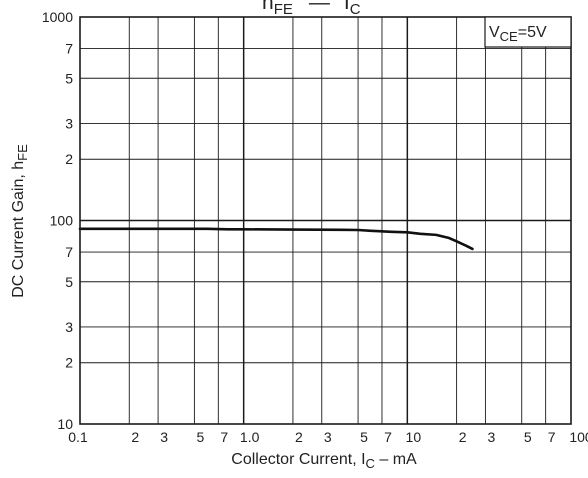  What do you see at coordinates (532, 32) in the screenshot?
I see `condition-suffix: =5V` at bounding box center [532, 32].